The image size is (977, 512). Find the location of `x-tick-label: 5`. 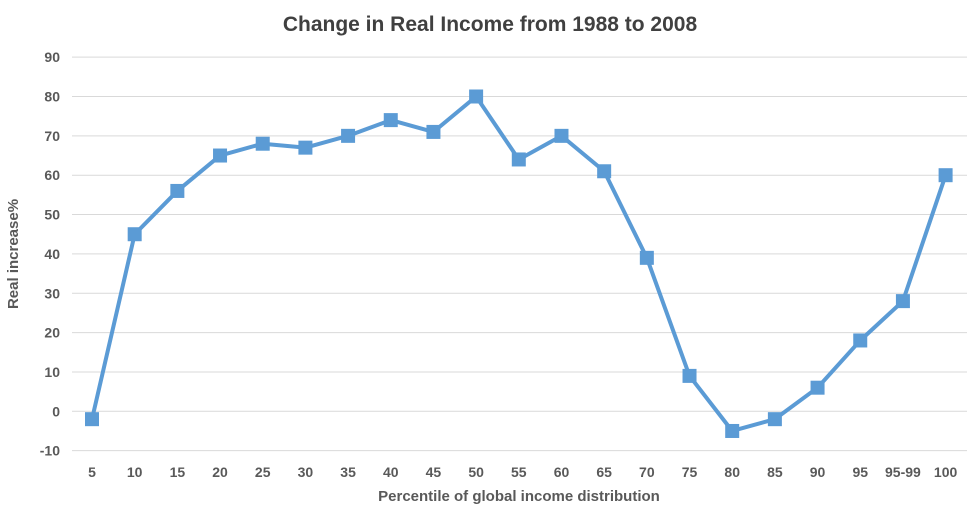

x-tick-label: 5 is located at coordinates (92, 472).